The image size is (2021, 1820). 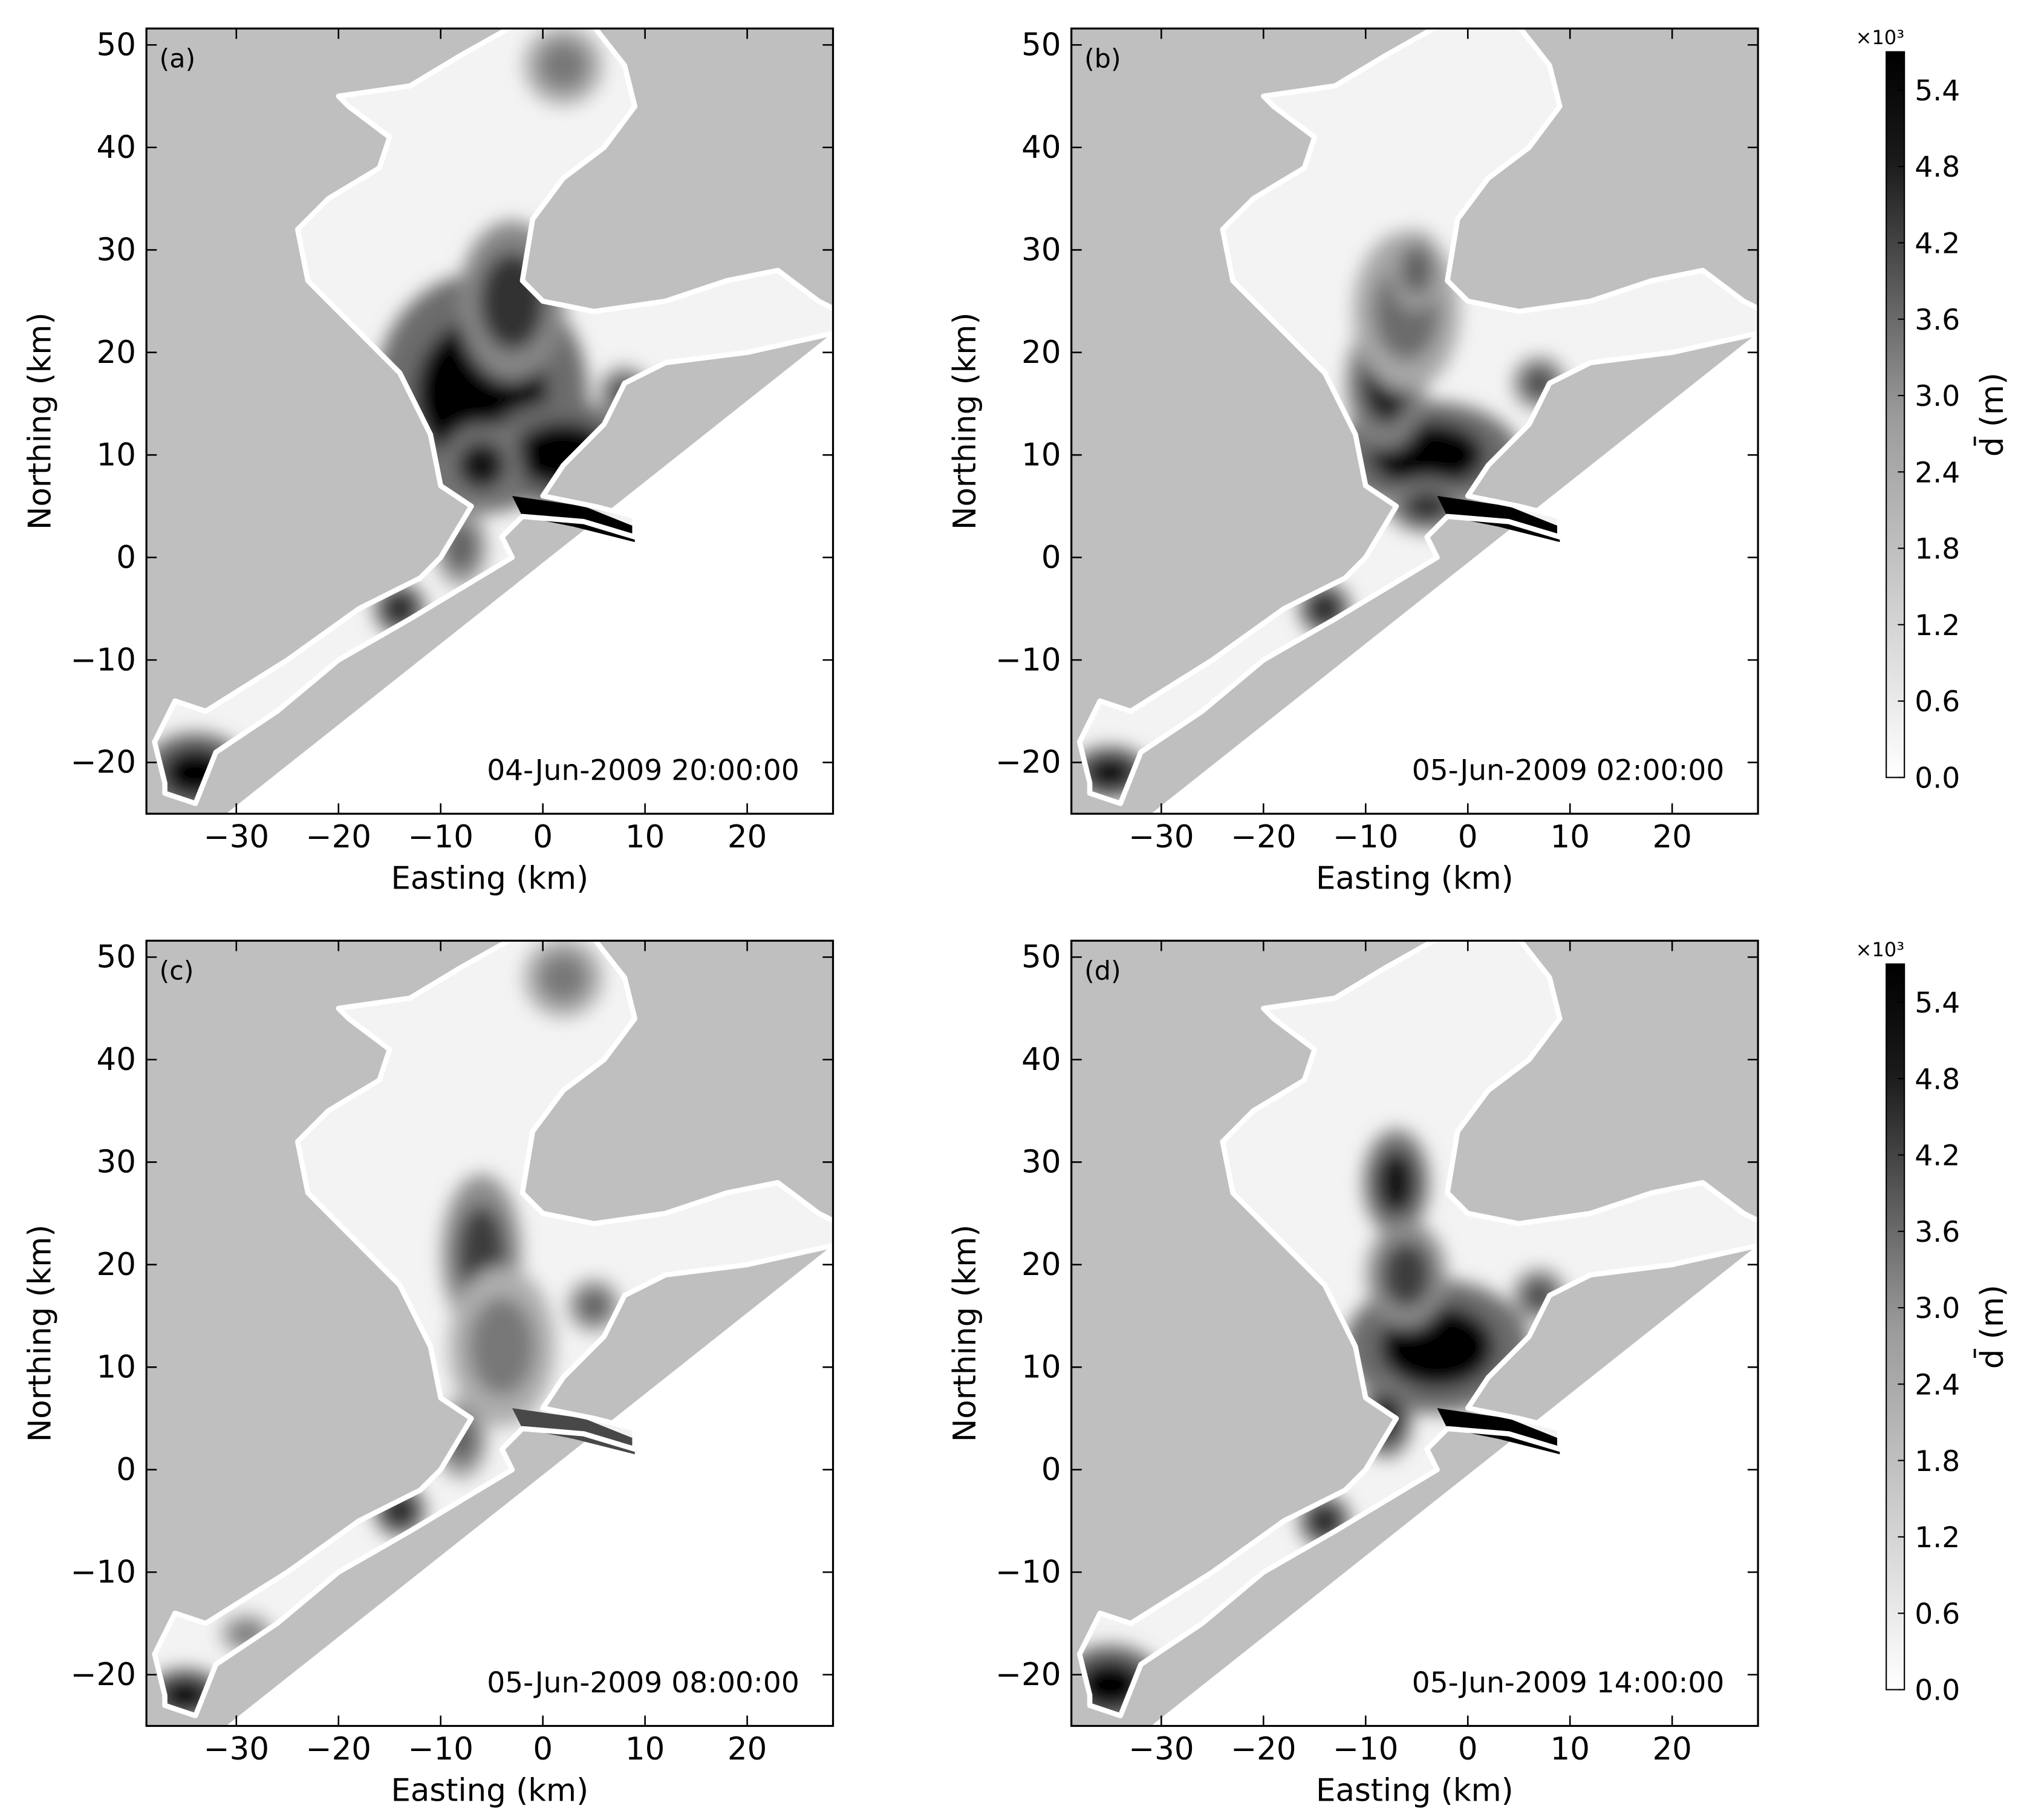 I want to click on panel-label: (d), so click(x=1102, y=971).